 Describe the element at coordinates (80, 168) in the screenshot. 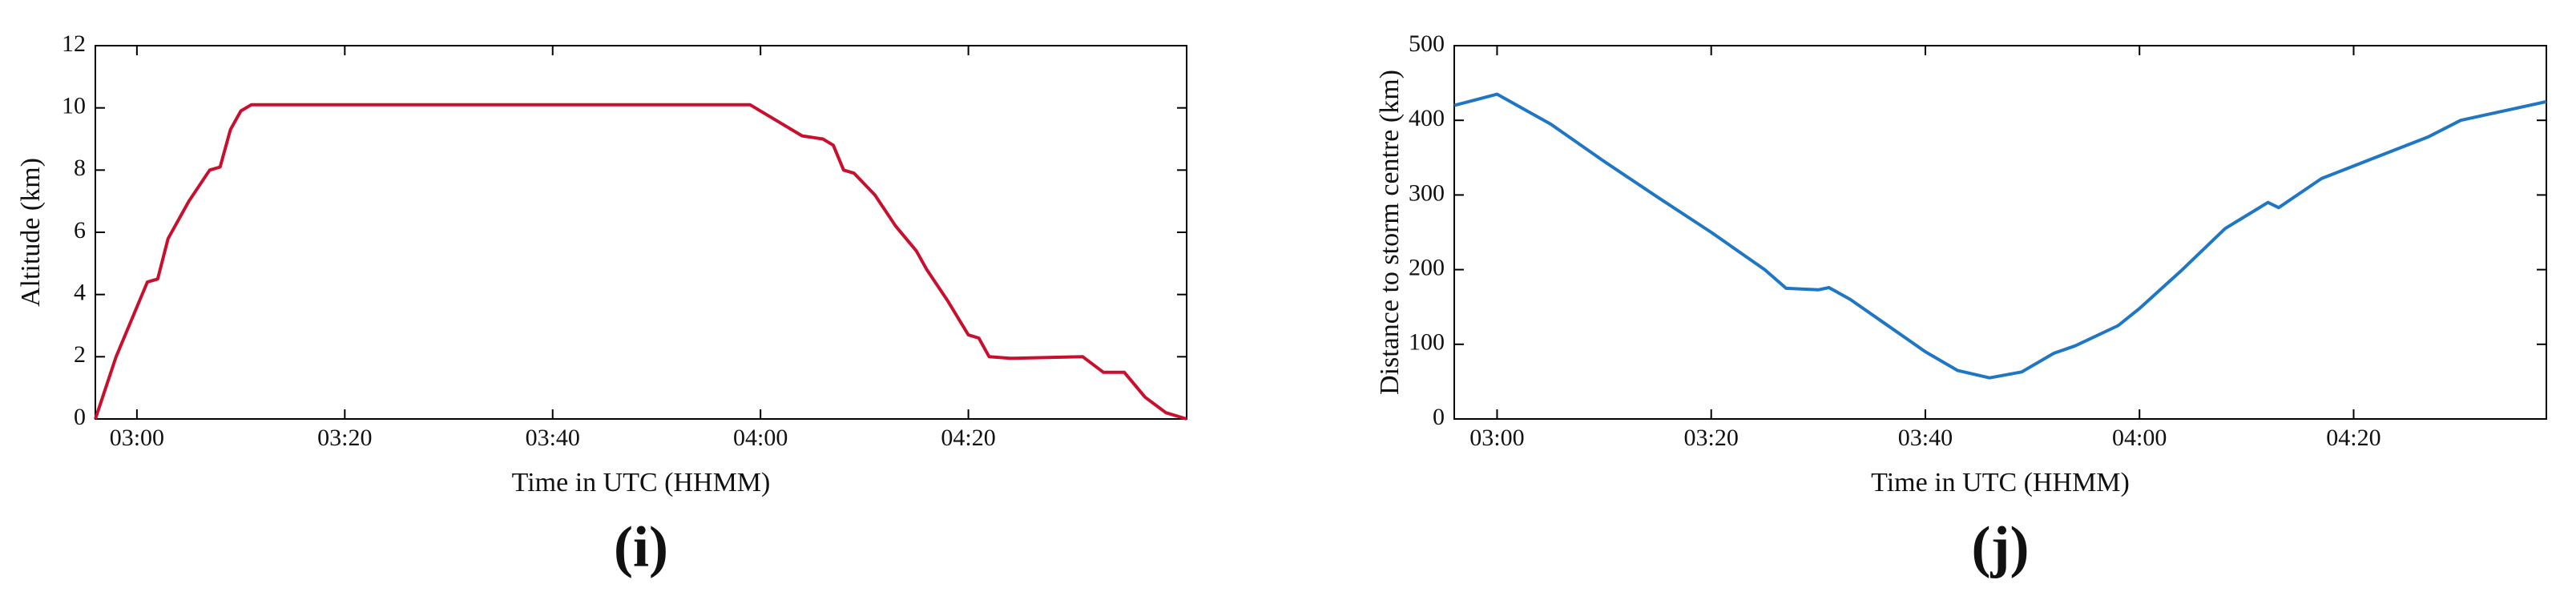

I see `y-tick-label: 8` at that location.